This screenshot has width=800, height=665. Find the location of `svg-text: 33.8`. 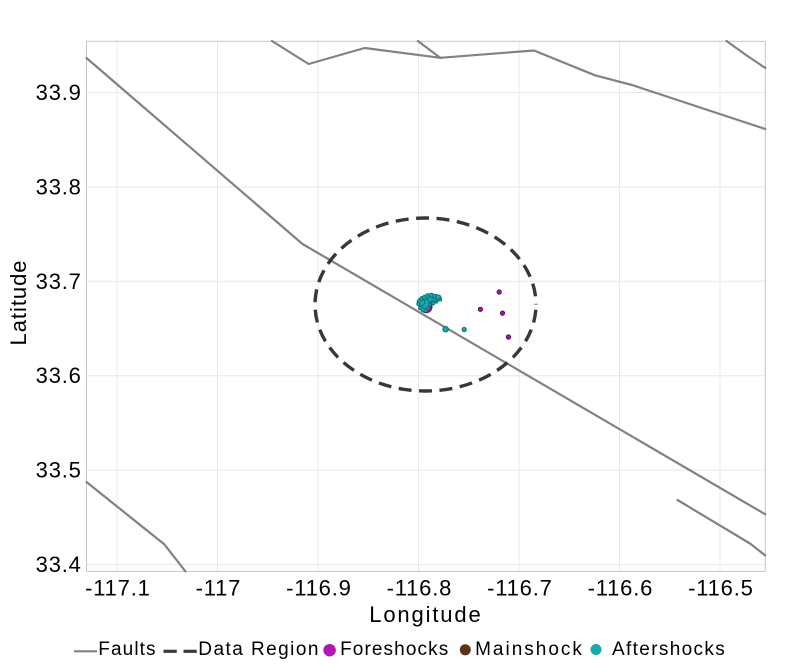

svg-text: 33.8 is located at coordinates (59, 186).